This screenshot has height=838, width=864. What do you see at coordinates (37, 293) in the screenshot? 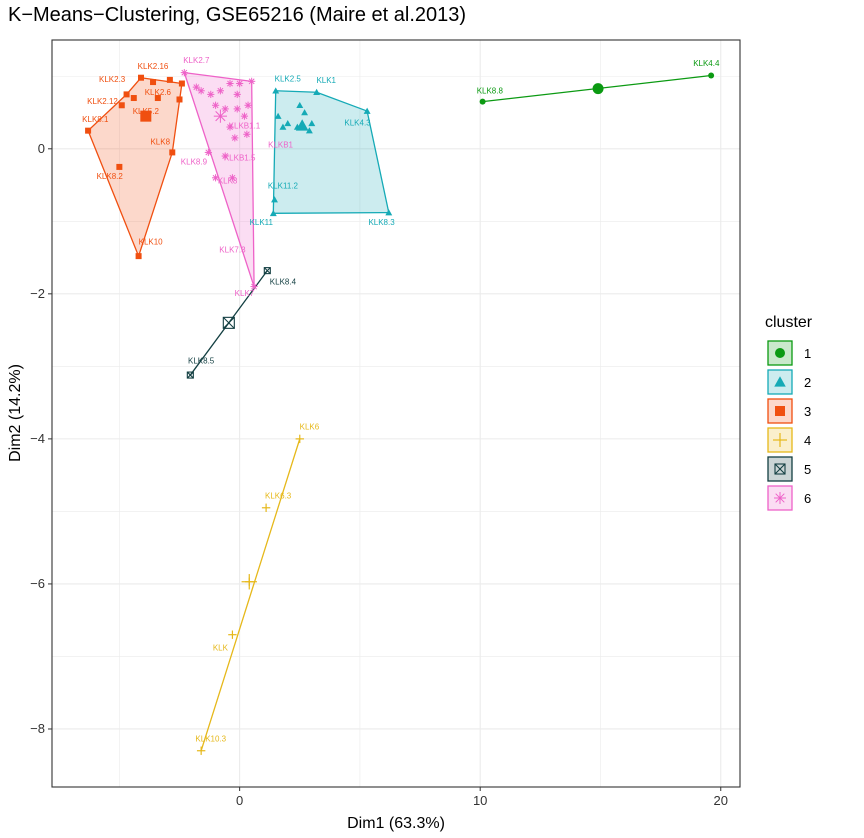
I see `y-tick-label: −2` at bounding box center [37, 293].